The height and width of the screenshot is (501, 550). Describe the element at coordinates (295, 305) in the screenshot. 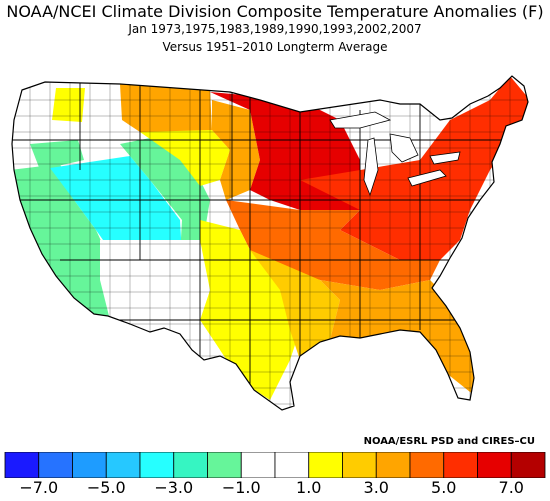

I see `region-south-central-gold` at that location.